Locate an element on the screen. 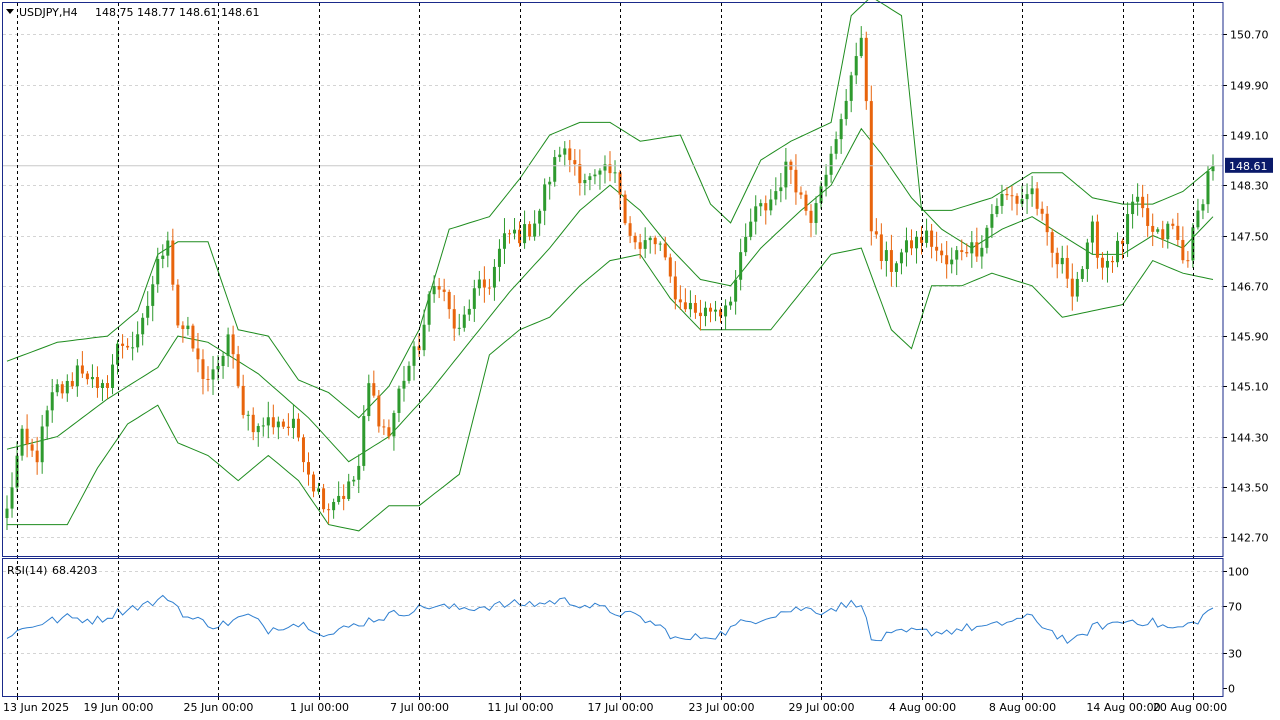  triangle-down-icon is located at coordinates (10, 11).